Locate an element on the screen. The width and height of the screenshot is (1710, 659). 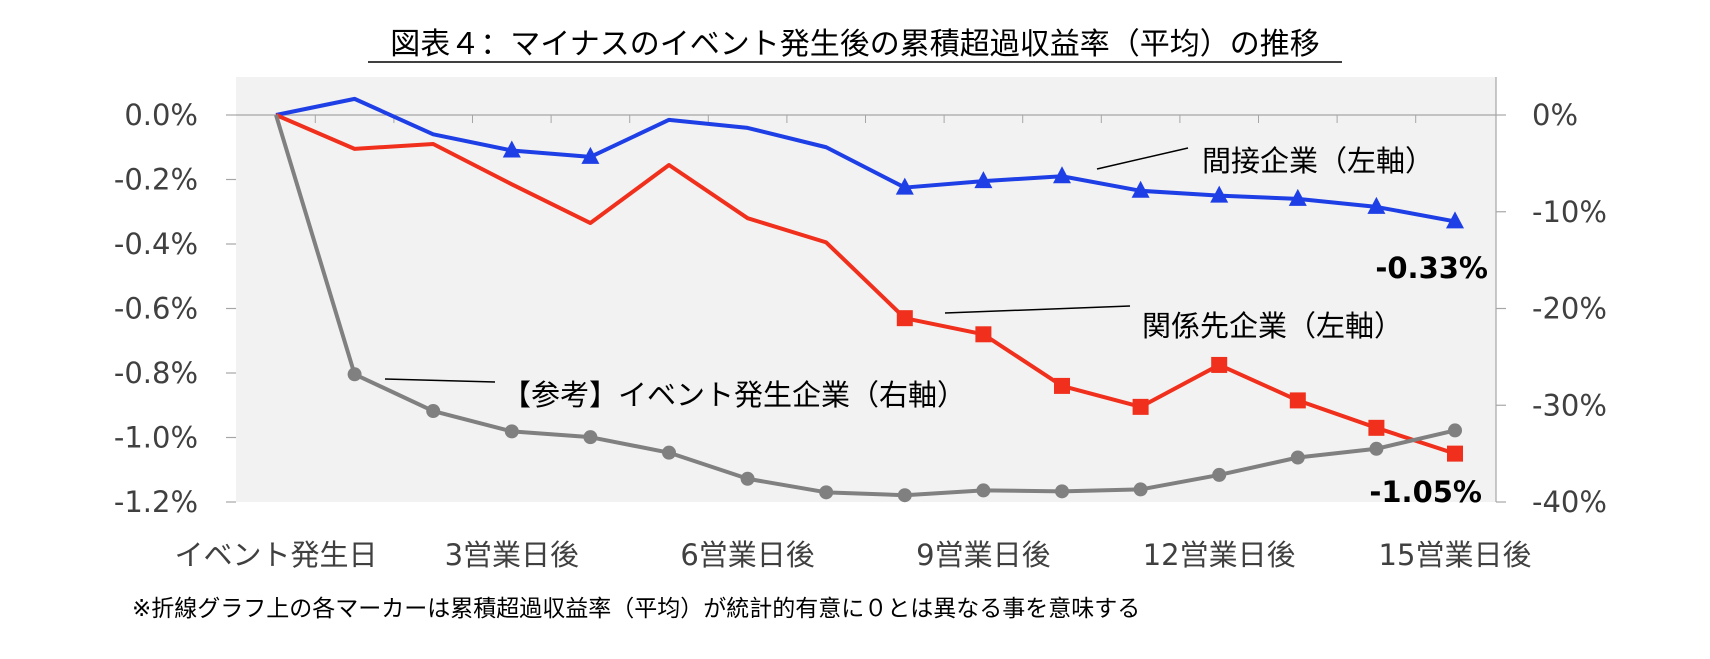
right-tick-label: -40% is located at coordinates (1569, 502).